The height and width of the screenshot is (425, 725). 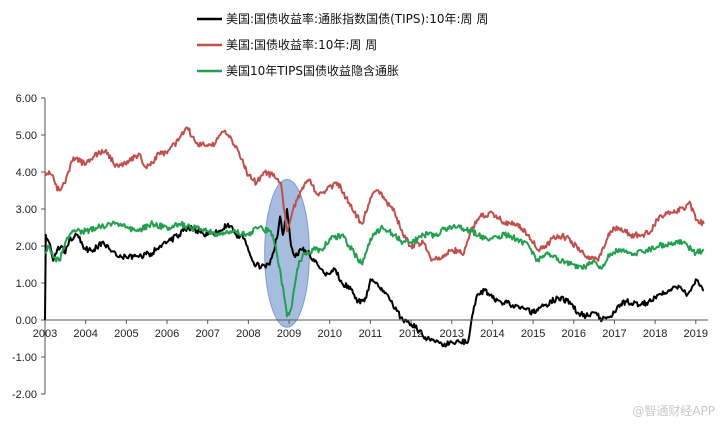 I want to click on x-tick-label: 2015, so click(x=533, y=334).